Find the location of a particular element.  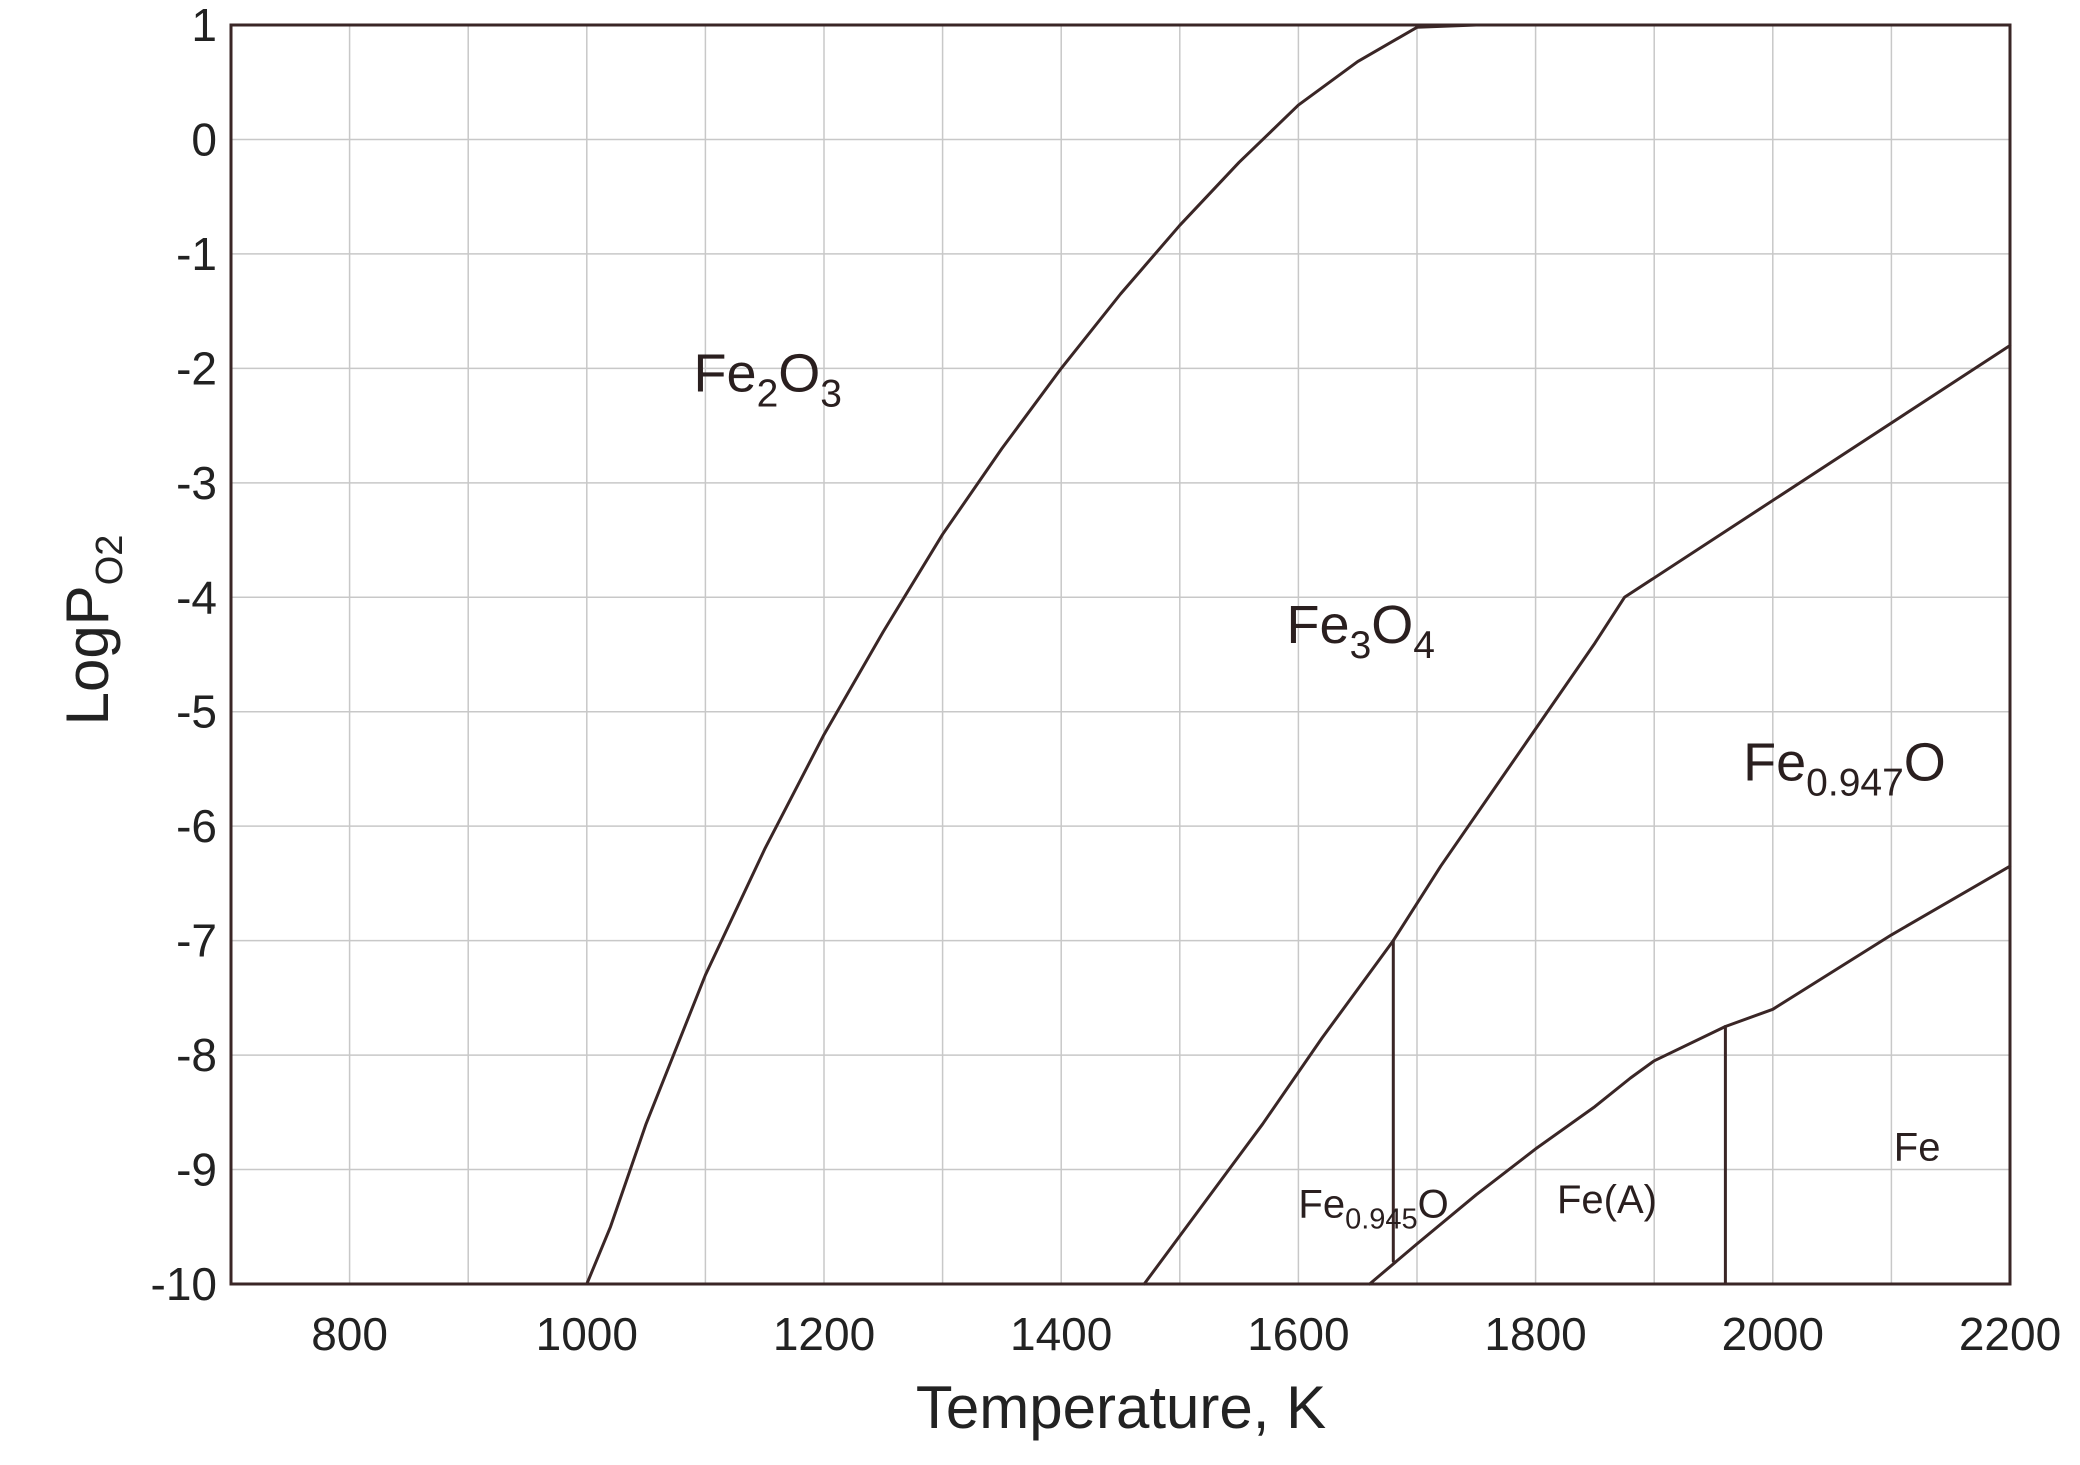

y-tick-label: -1 is located at coordinates (196, 254).